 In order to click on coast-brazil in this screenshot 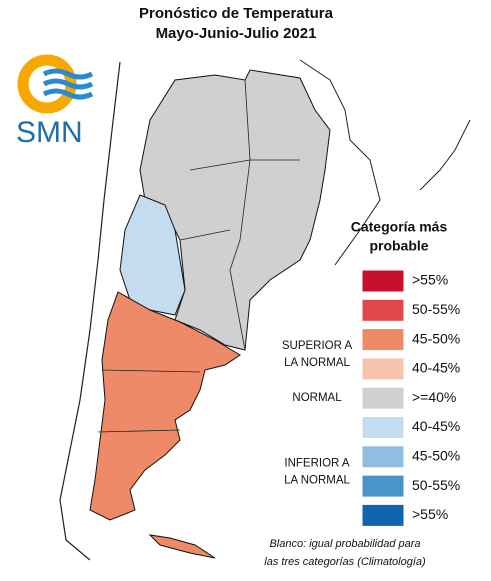, I will do `click(445, 155)`.